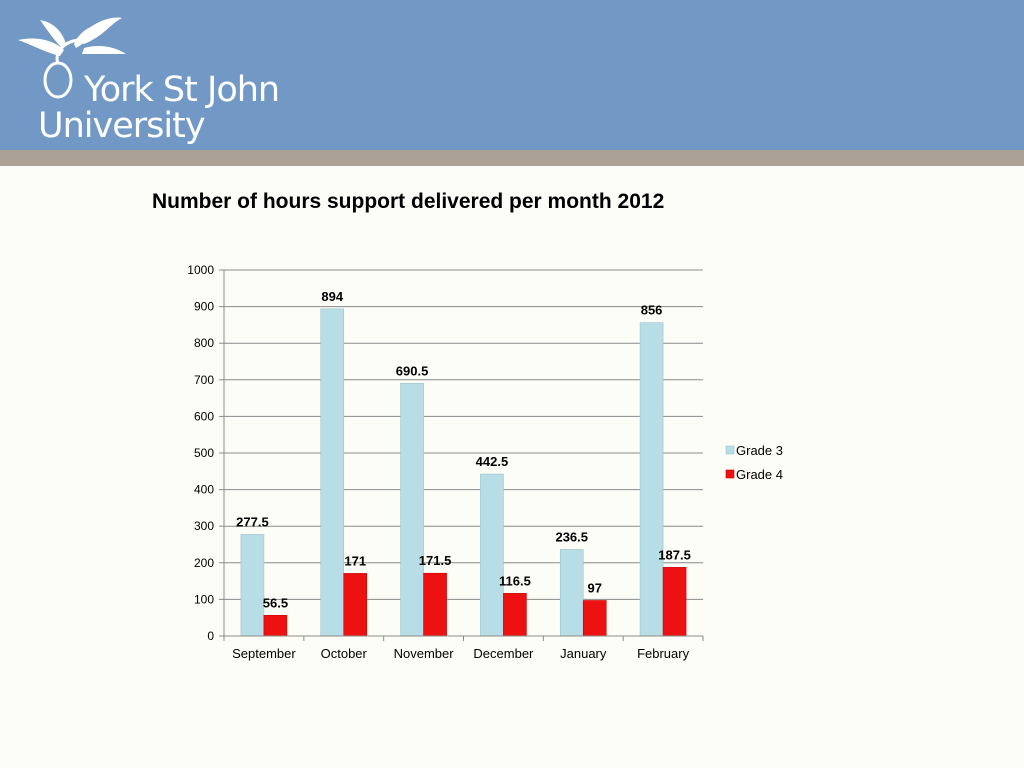 The height and width of the screenshot is (768, 1024). I want to click on legend-label: Grade 3, so click(759, 450).